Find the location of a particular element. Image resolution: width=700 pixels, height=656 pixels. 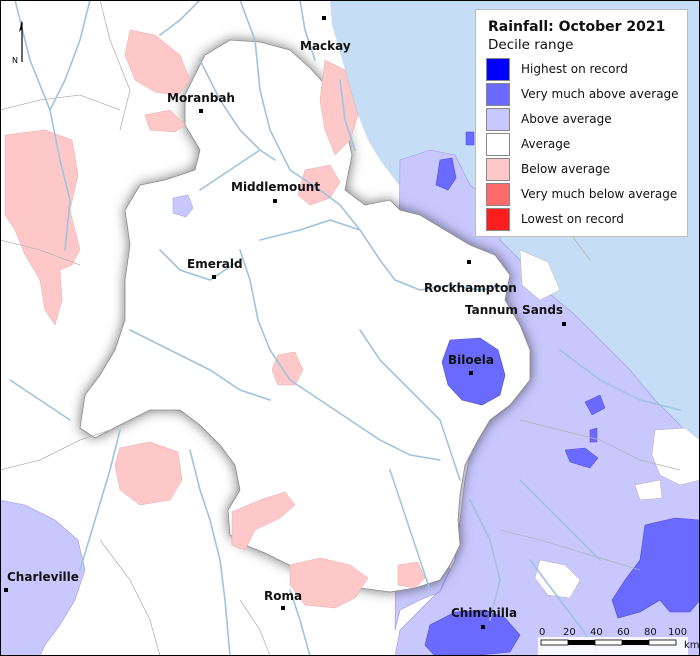

label-biloela: Biloela is located at coordinates (471, 360).